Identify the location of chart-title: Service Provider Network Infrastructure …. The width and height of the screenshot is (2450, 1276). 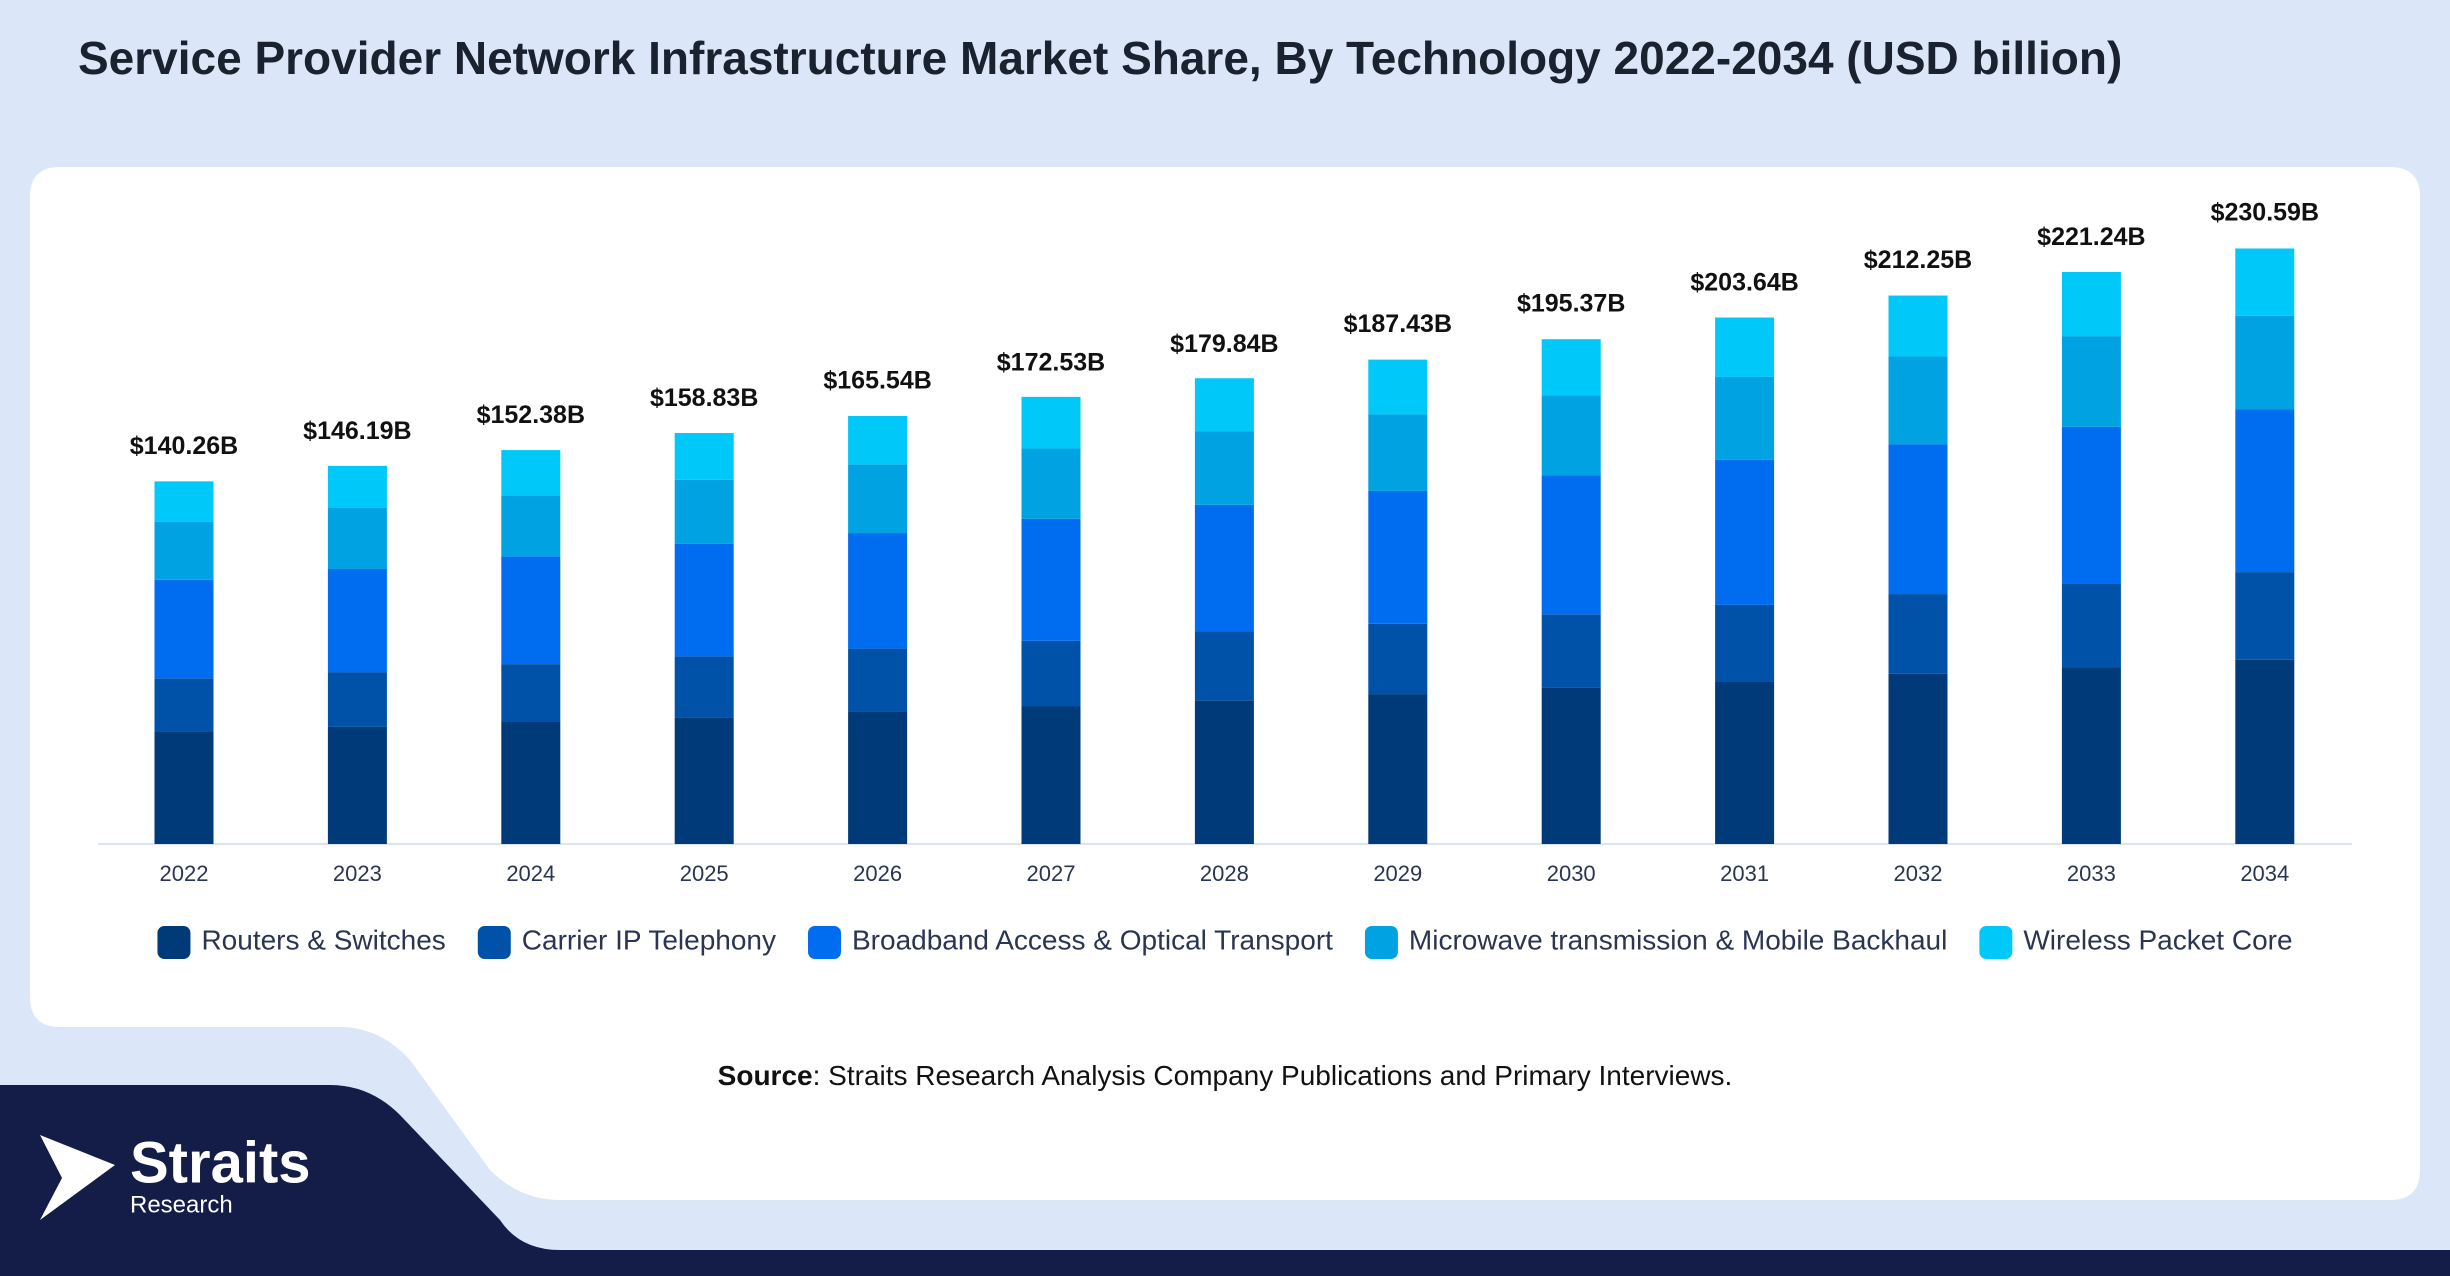
(1100, 58).